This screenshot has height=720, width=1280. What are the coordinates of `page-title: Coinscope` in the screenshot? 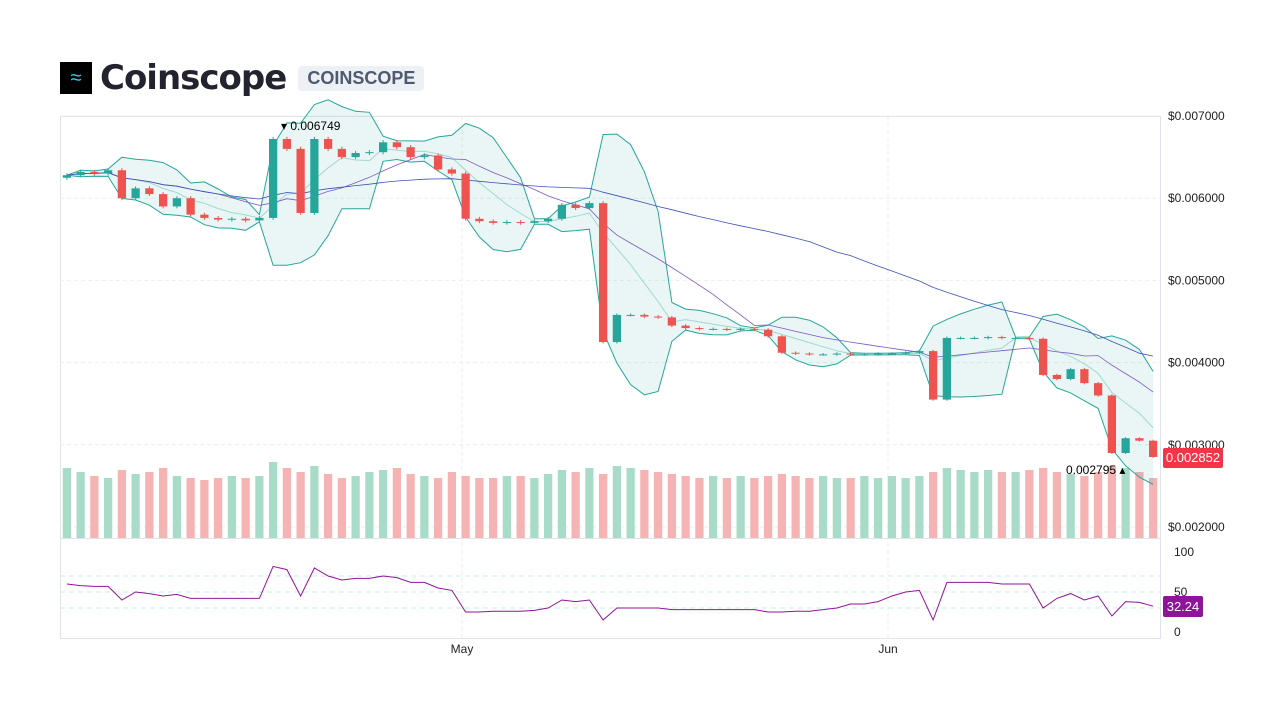 It's located at (193, 78).